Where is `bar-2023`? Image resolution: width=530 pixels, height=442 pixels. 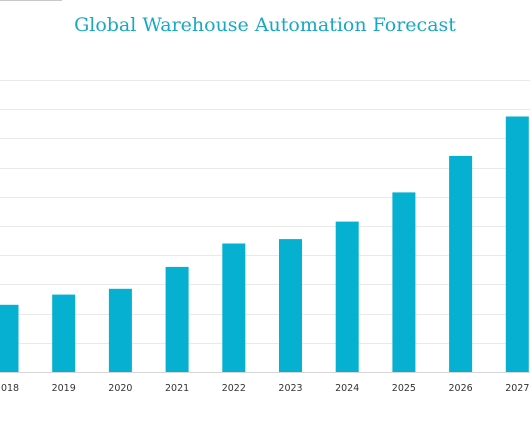
bar-2023 is located at coordinates (290, 305).